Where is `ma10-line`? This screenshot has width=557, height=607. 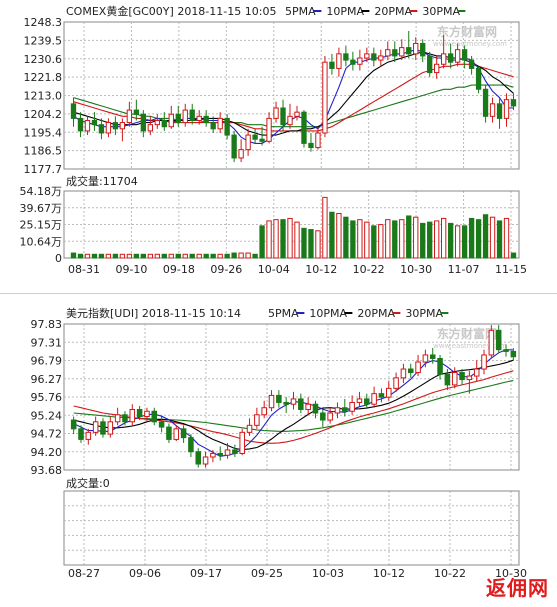 ma10-line is located at coordinates (293, 93).